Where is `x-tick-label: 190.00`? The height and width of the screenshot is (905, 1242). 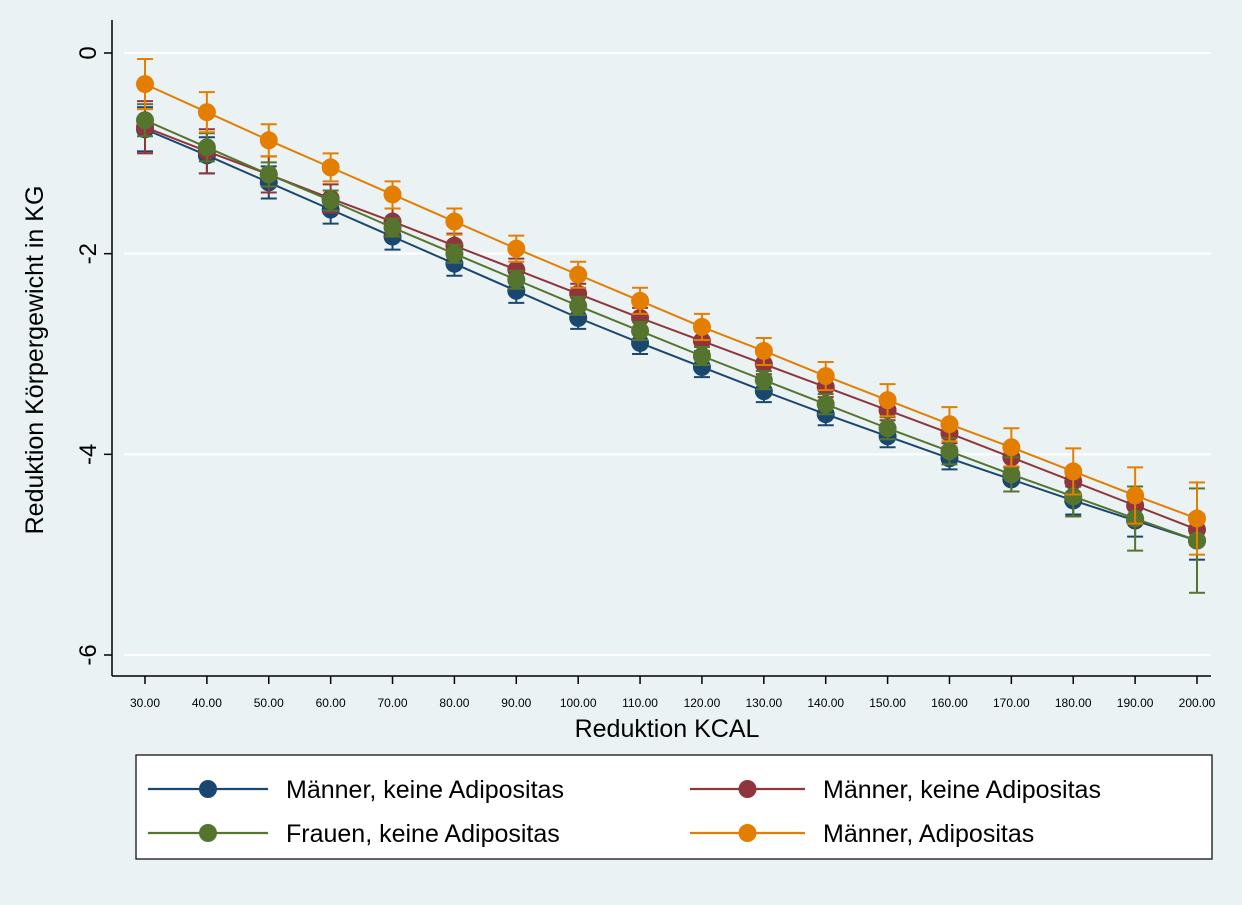
x-tick-label: 190.00 is located at coordinates (1135, 703).